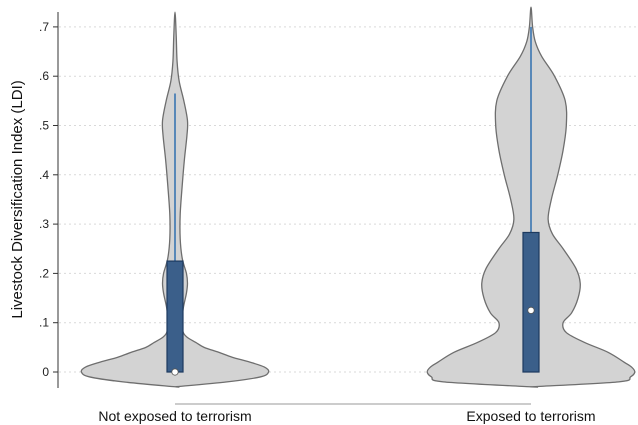 The width and height of the screenshot is (638, 425). I want to click on y-tick-label: .5, so click(44, 126).